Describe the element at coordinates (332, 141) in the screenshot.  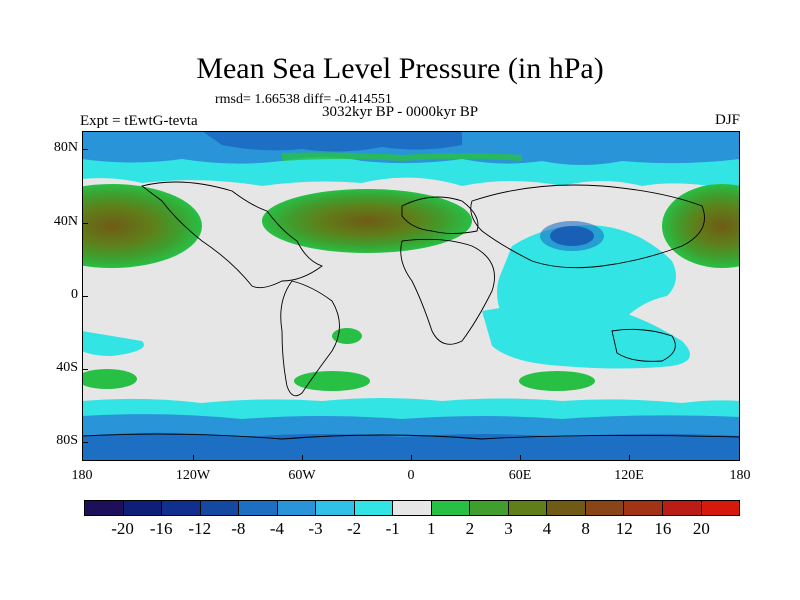
I see `arctic-deep-blue` at that location.